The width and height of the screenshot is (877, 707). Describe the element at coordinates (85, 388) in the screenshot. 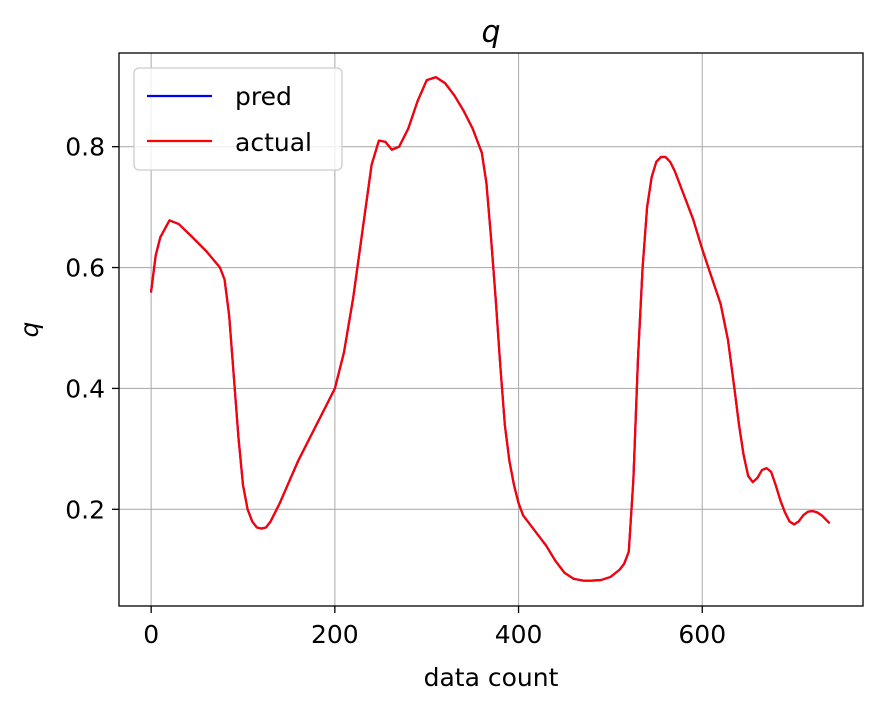

I see `y-tick-label: 0.4` at that location.